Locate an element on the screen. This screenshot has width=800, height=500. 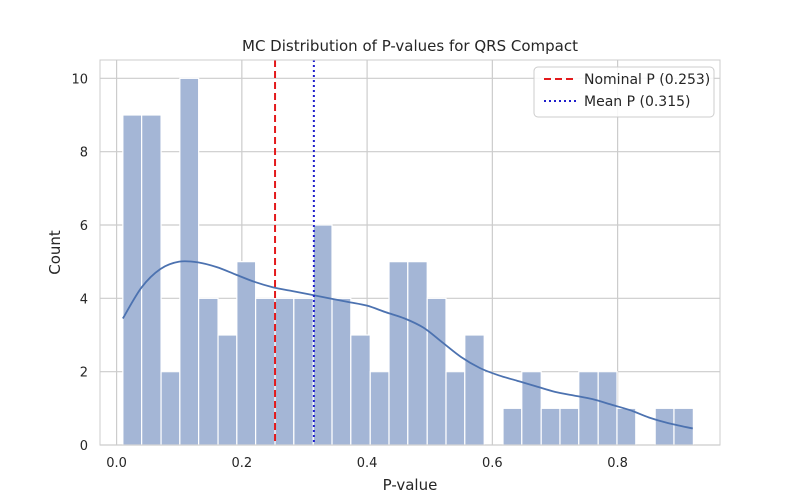
legend-label-nominal: Nominal P (0.253) is located at coordinates (647, 80).